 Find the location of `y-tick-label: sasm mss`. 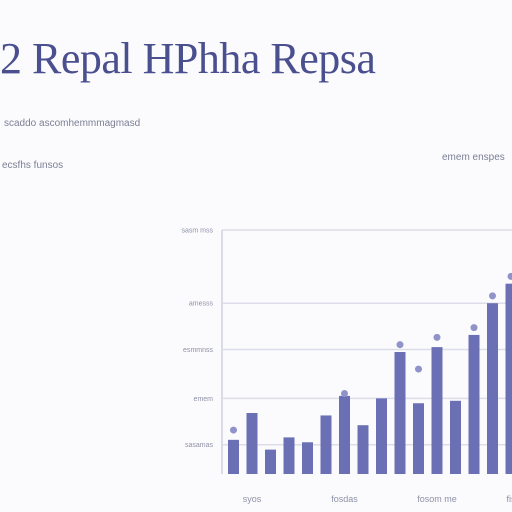

y-tick-label: sasm mss is located at coordinates (198, 231).